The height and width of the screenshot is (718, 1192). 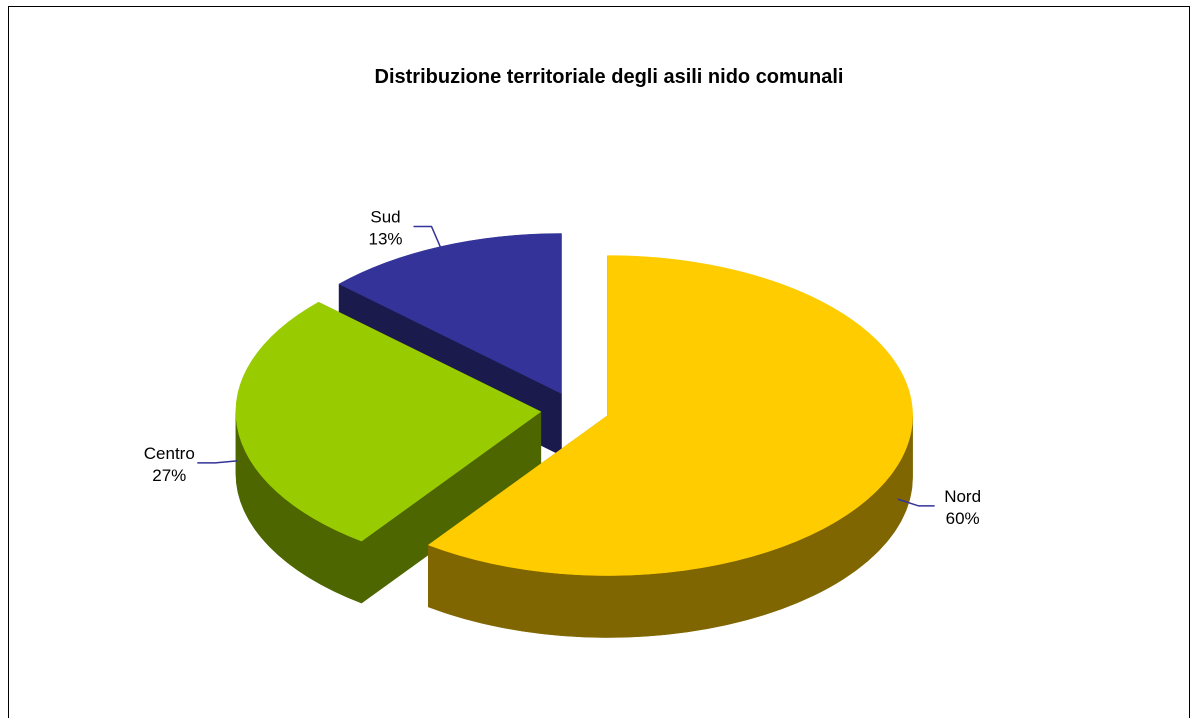 What do you see at coordinates (217, 462) in the screenshot?
I see `leader-line-centro` at bounding box center [217, 462].